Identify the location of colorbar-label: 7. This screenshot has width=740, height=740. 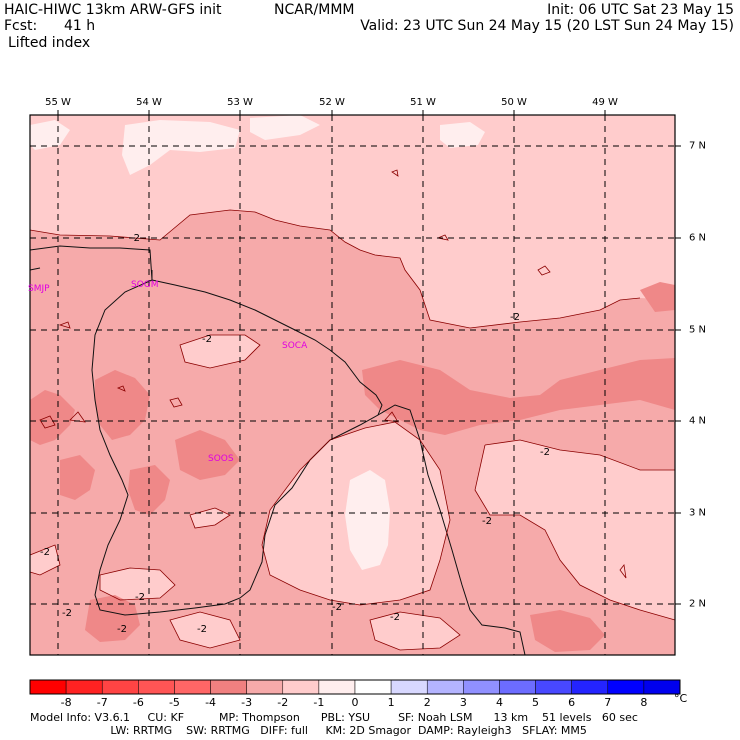
(608, 702).